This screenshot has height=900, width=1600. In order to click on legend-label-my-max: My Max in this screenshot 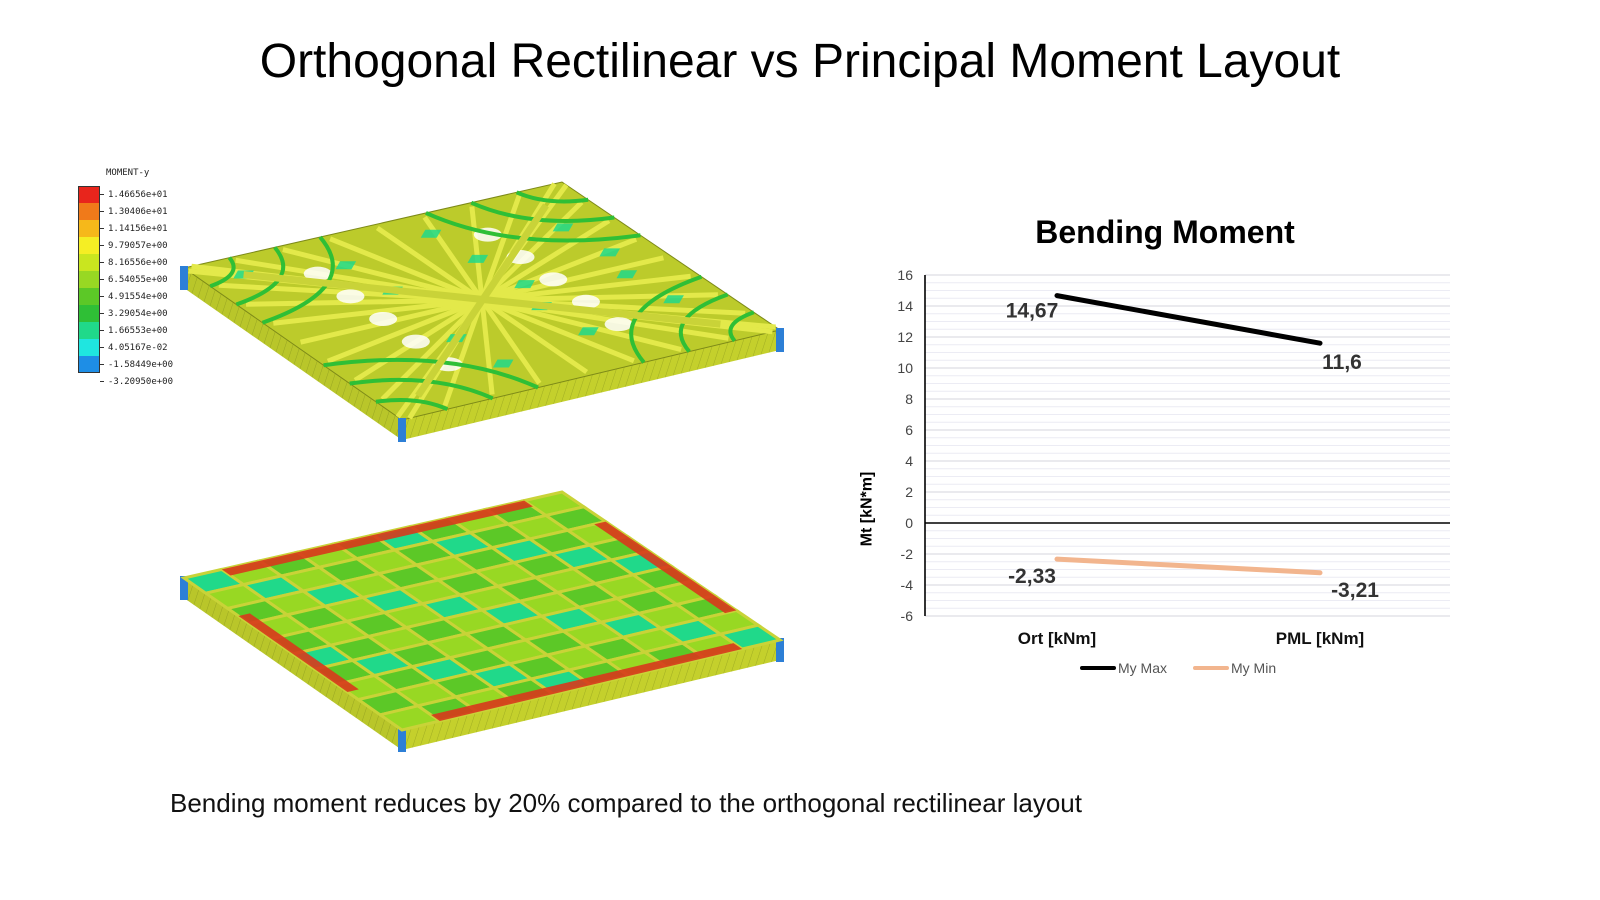, I will do `click(1142, 668)`.